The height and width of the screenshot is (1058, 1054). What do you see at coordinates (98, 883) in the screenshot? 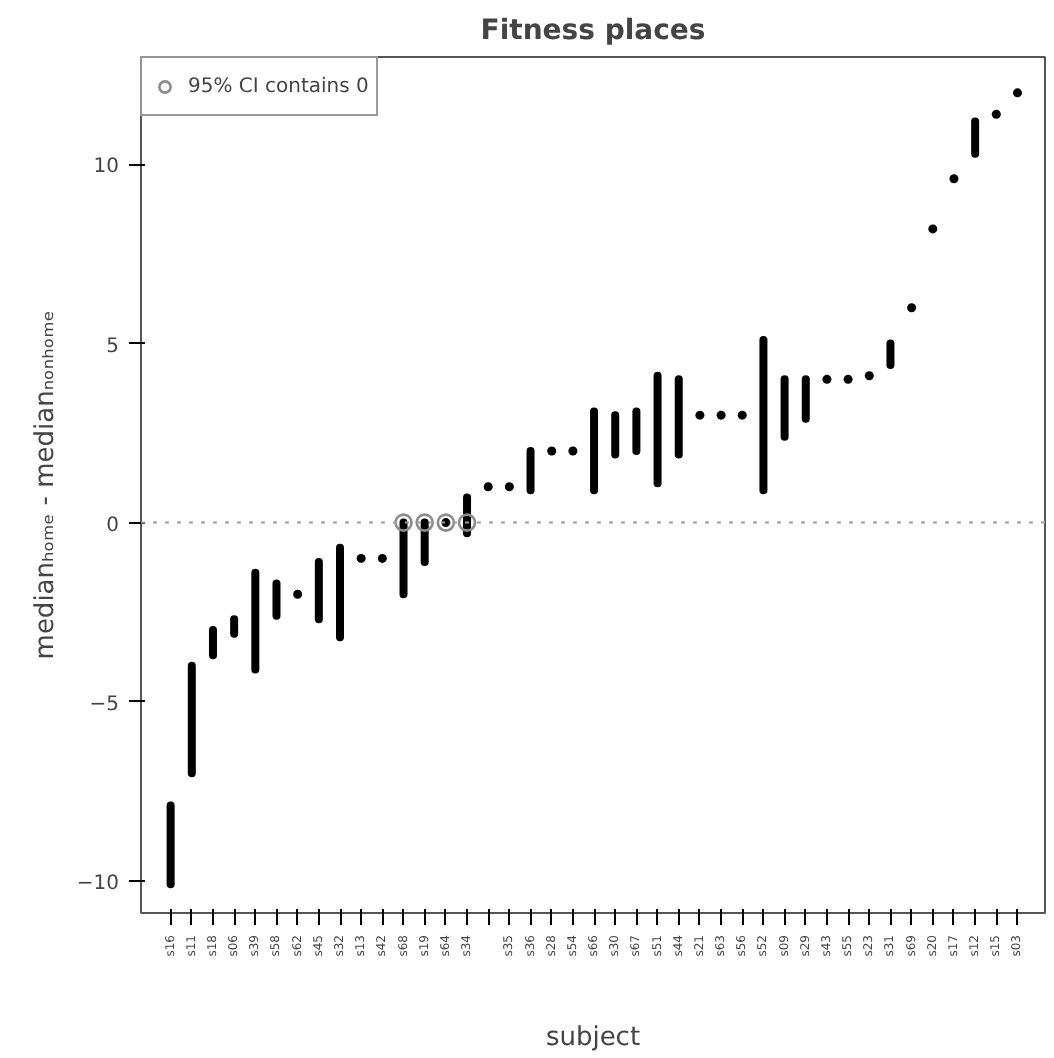
I see `y-tick-label: −10` at bounding box center [98, 883].